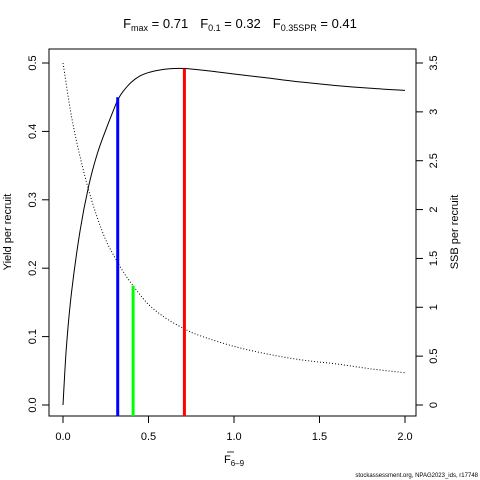  I want to click on x-axis-title: F6–9, so click(234, 461).